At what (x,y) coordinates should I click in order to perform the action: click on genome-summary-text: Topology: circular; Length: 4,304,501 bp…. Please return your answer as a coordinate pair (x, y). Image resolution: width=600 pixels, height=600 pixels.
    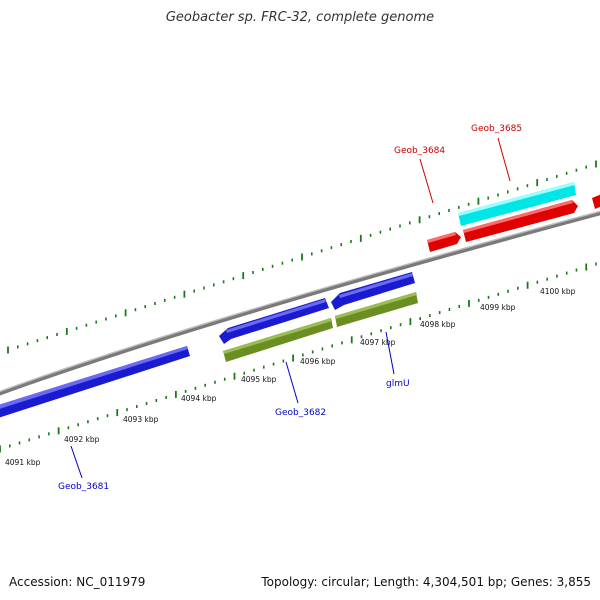
    Looking at the image, I should click on (426, 582).